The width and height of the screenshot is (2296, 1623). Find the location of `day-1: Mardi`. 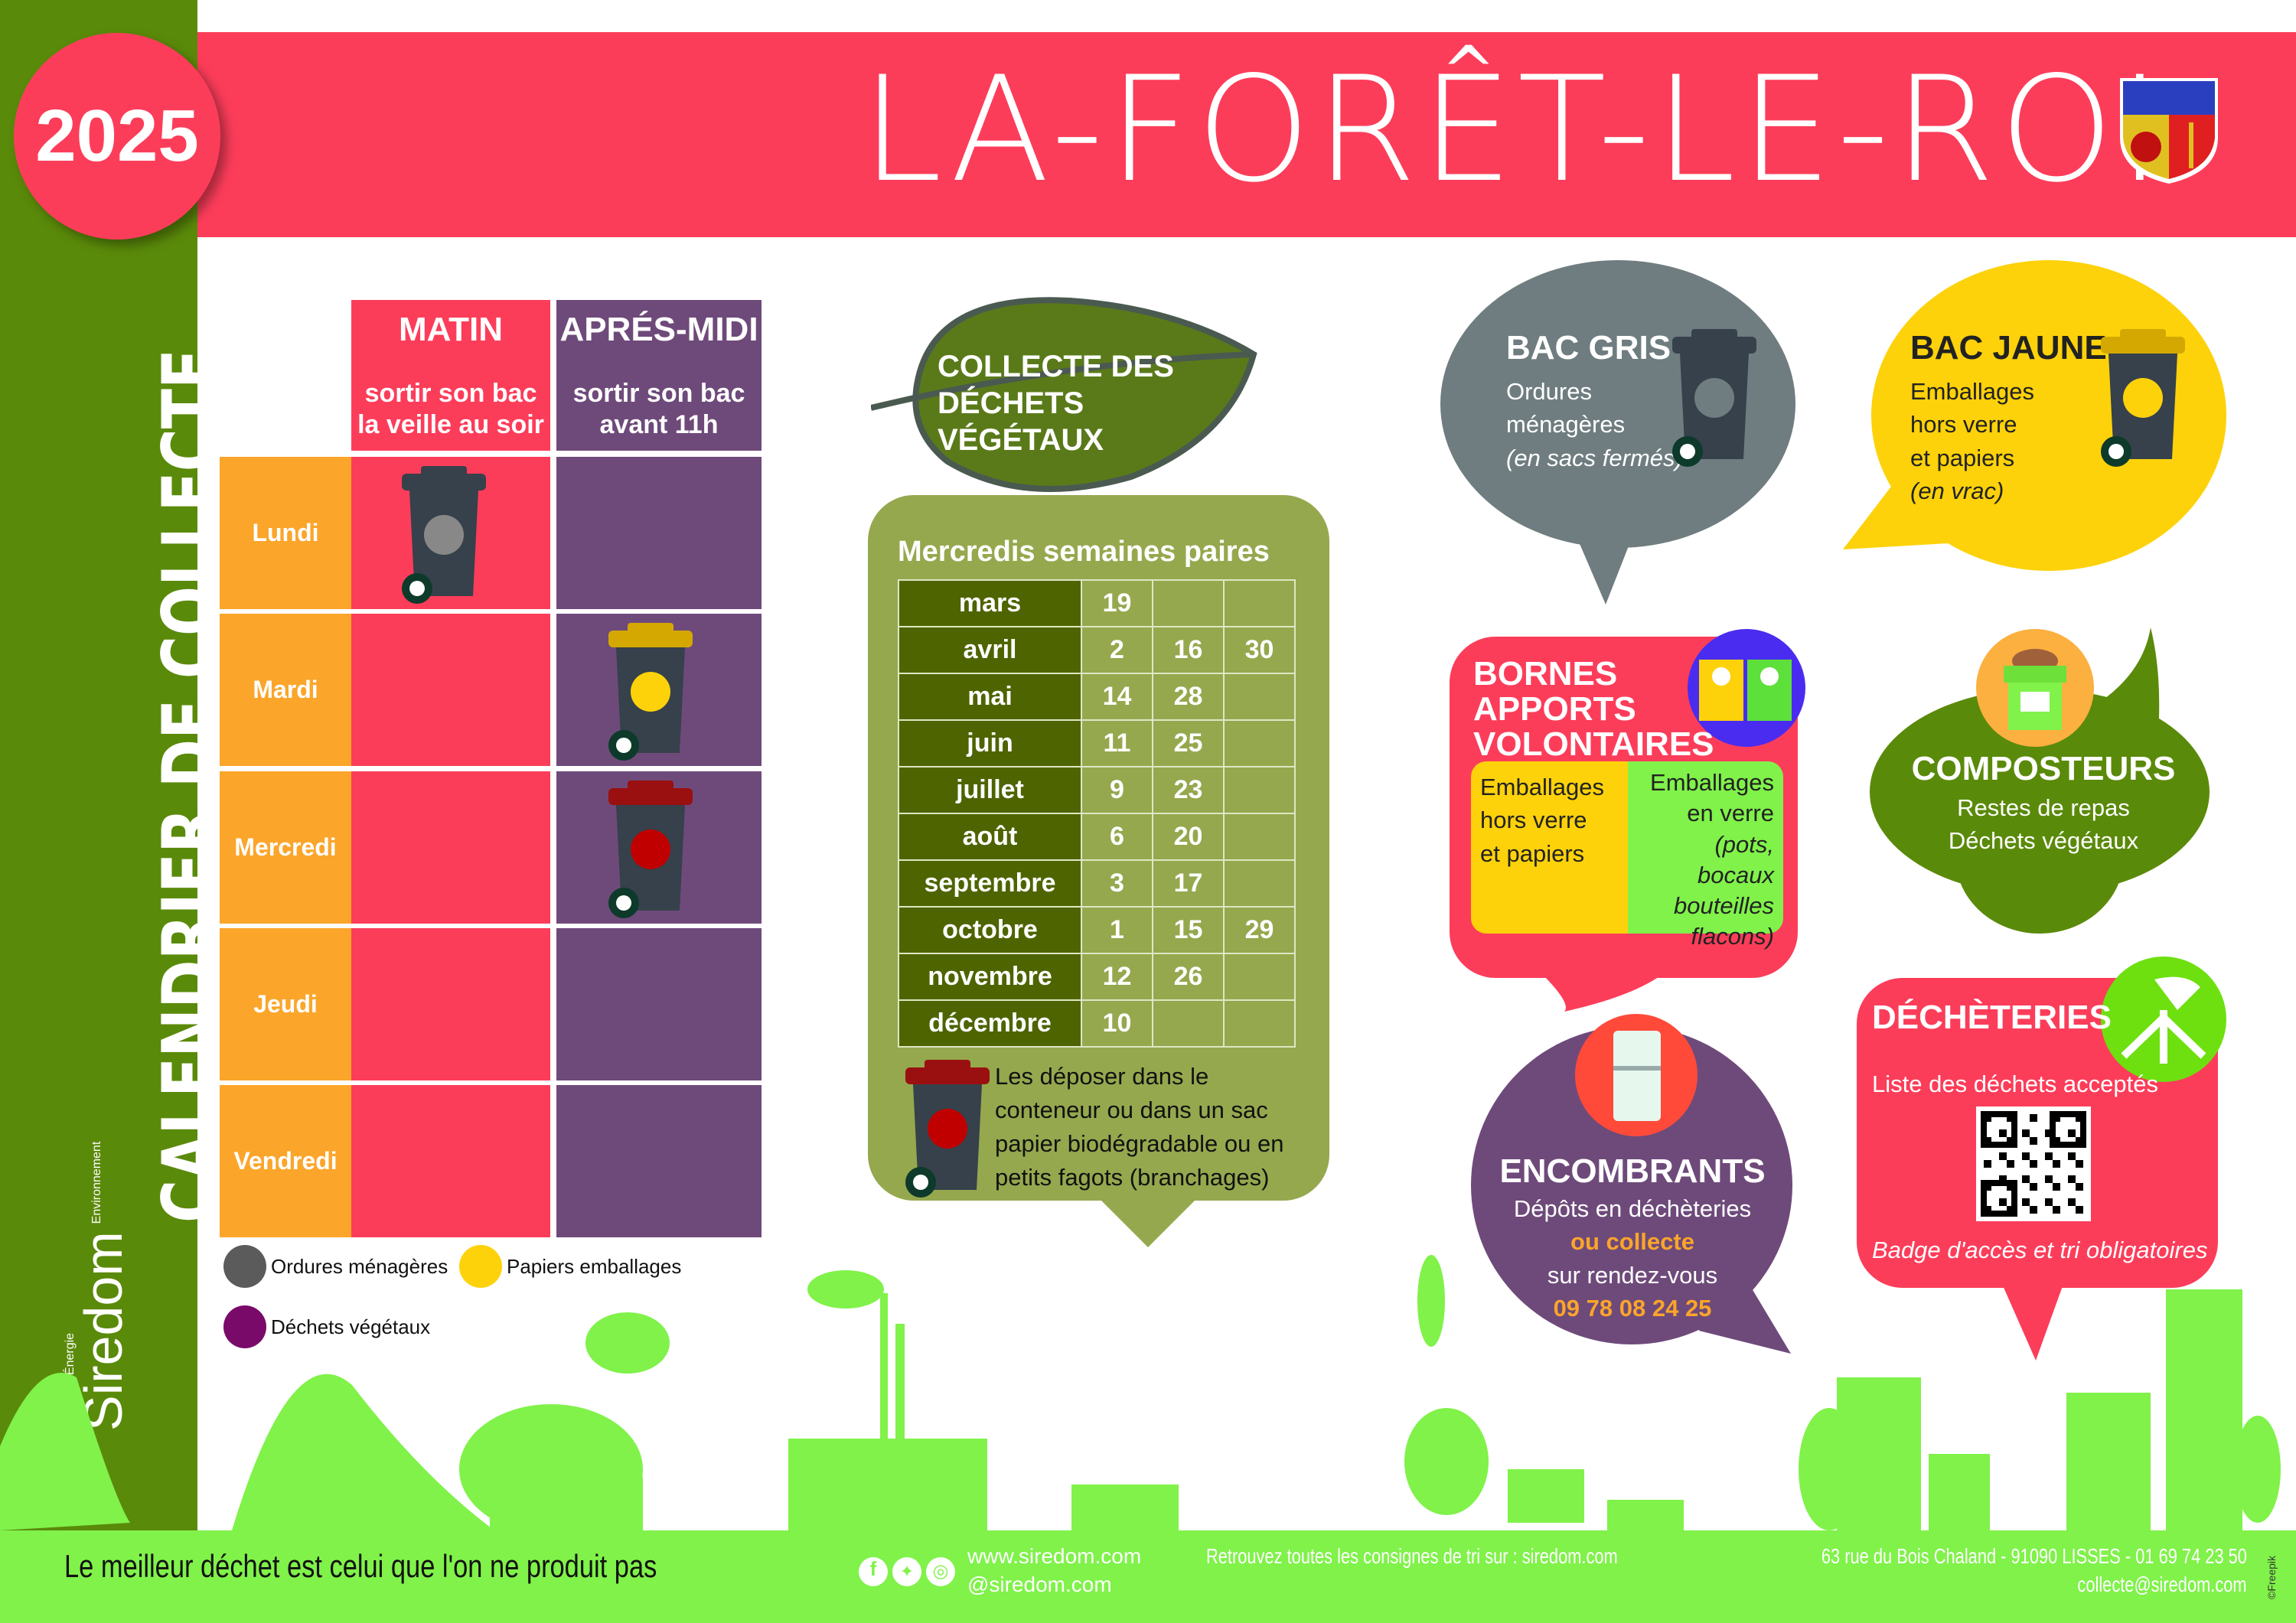

day-1: Mardi is located at coordinates (285, 690).